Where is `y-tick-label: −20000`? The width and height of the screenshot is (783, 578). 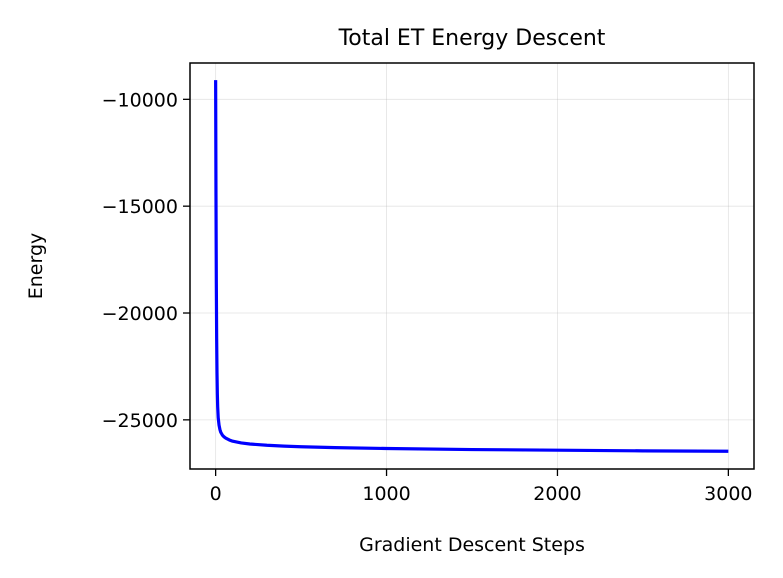 y-tick-label: −20000 is located at coordinates (140, 314).